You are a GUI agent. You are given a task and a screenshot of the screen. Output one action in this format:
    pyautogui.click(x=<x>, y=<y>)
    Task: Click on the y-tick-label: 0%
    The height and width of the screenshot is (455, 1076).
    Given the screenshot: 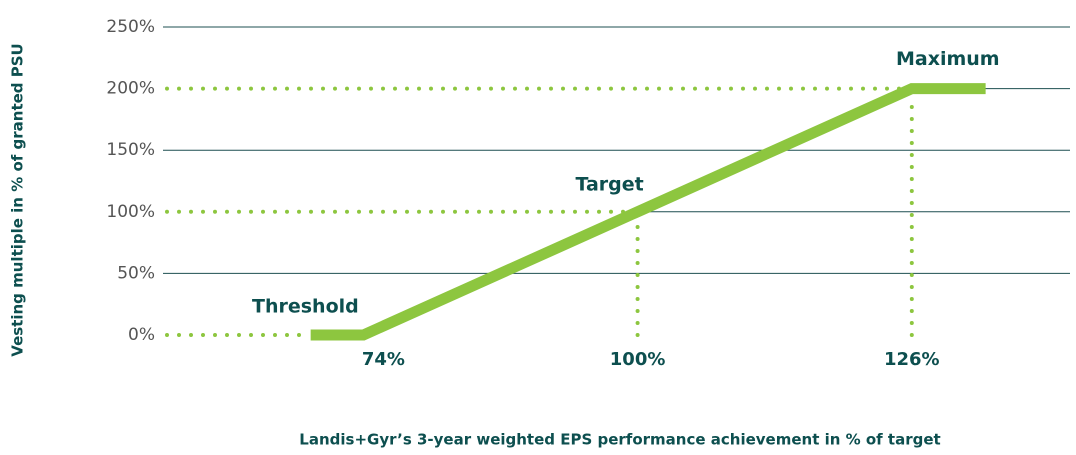 What is the action you would take?
    pyautogui.click(x=141, y=335)
    